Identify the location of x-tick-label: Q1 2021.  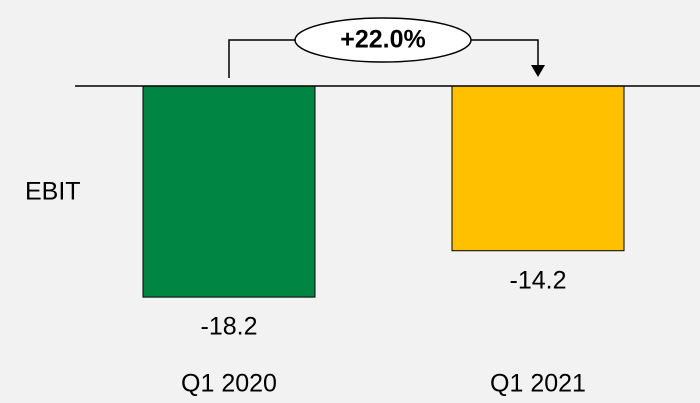
(538, 384).